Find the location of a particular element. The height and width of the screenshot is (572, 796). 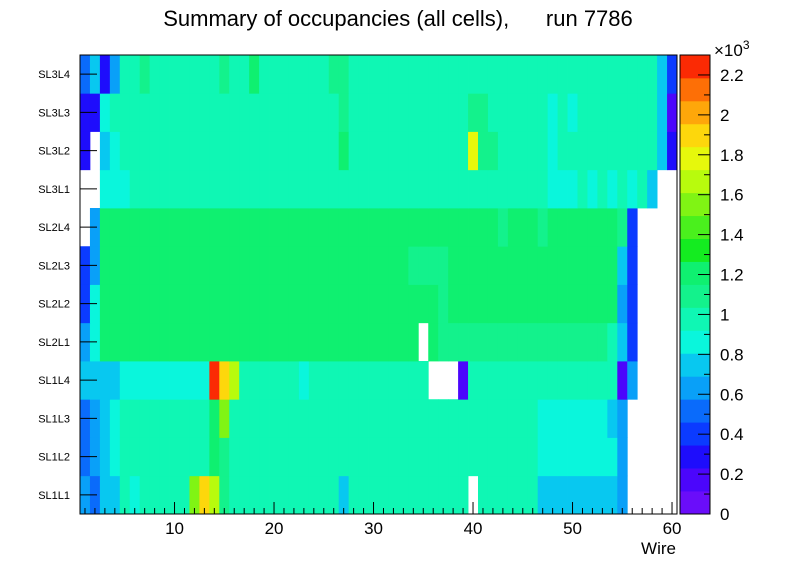

colorbar-frame is located at coordinates (695, 284).